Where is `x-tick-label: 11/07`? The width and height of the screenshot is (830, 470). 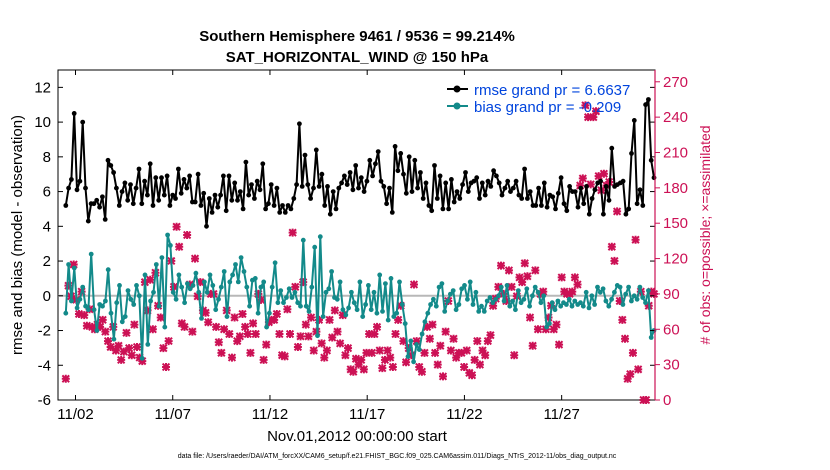
x-tick-label: 11/07 is located at coordinates (173, 414).